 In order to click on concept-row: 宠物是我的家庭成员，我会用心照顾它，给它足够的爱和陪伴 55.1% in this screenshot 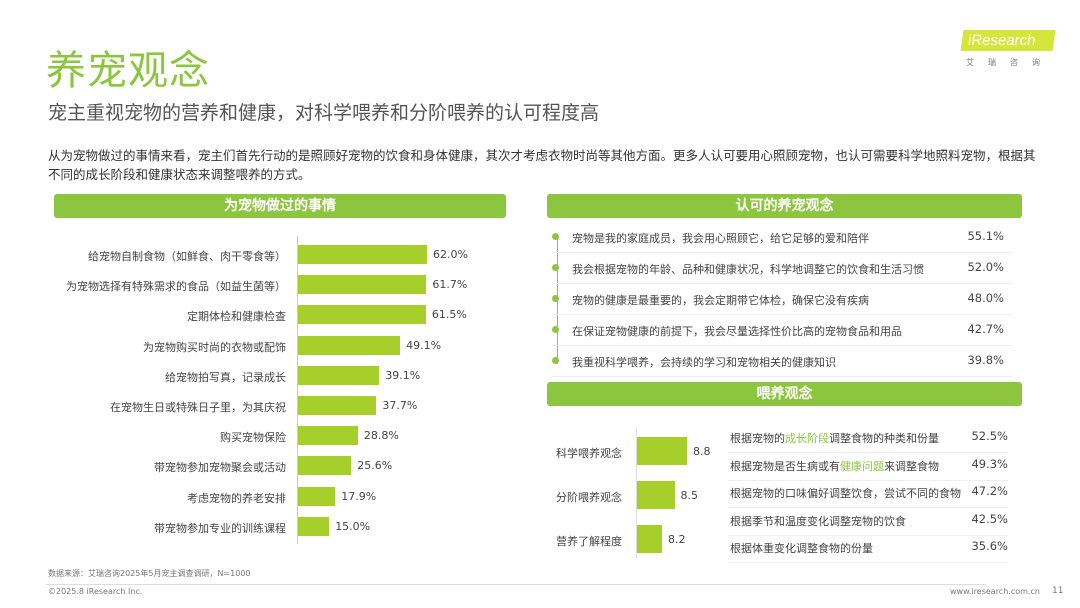, I will do `click(782, 237)`.